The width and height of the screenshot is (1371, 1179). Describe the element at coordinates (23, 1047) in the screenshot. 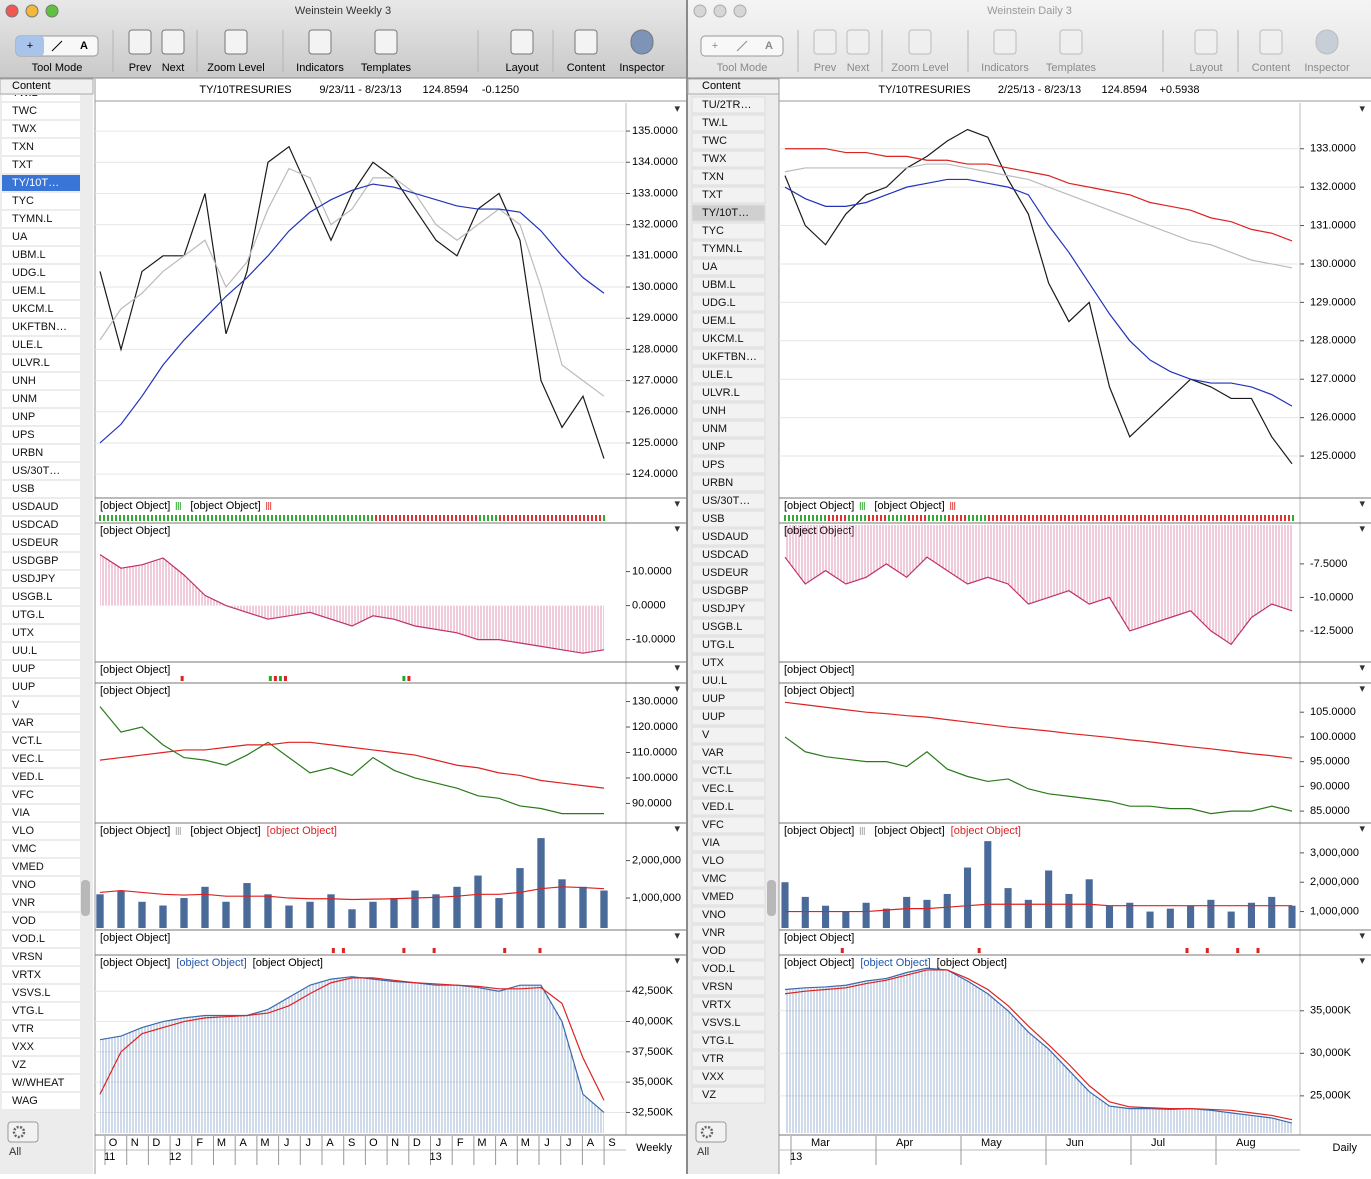

I see `symbol-label: VXX` at that location.